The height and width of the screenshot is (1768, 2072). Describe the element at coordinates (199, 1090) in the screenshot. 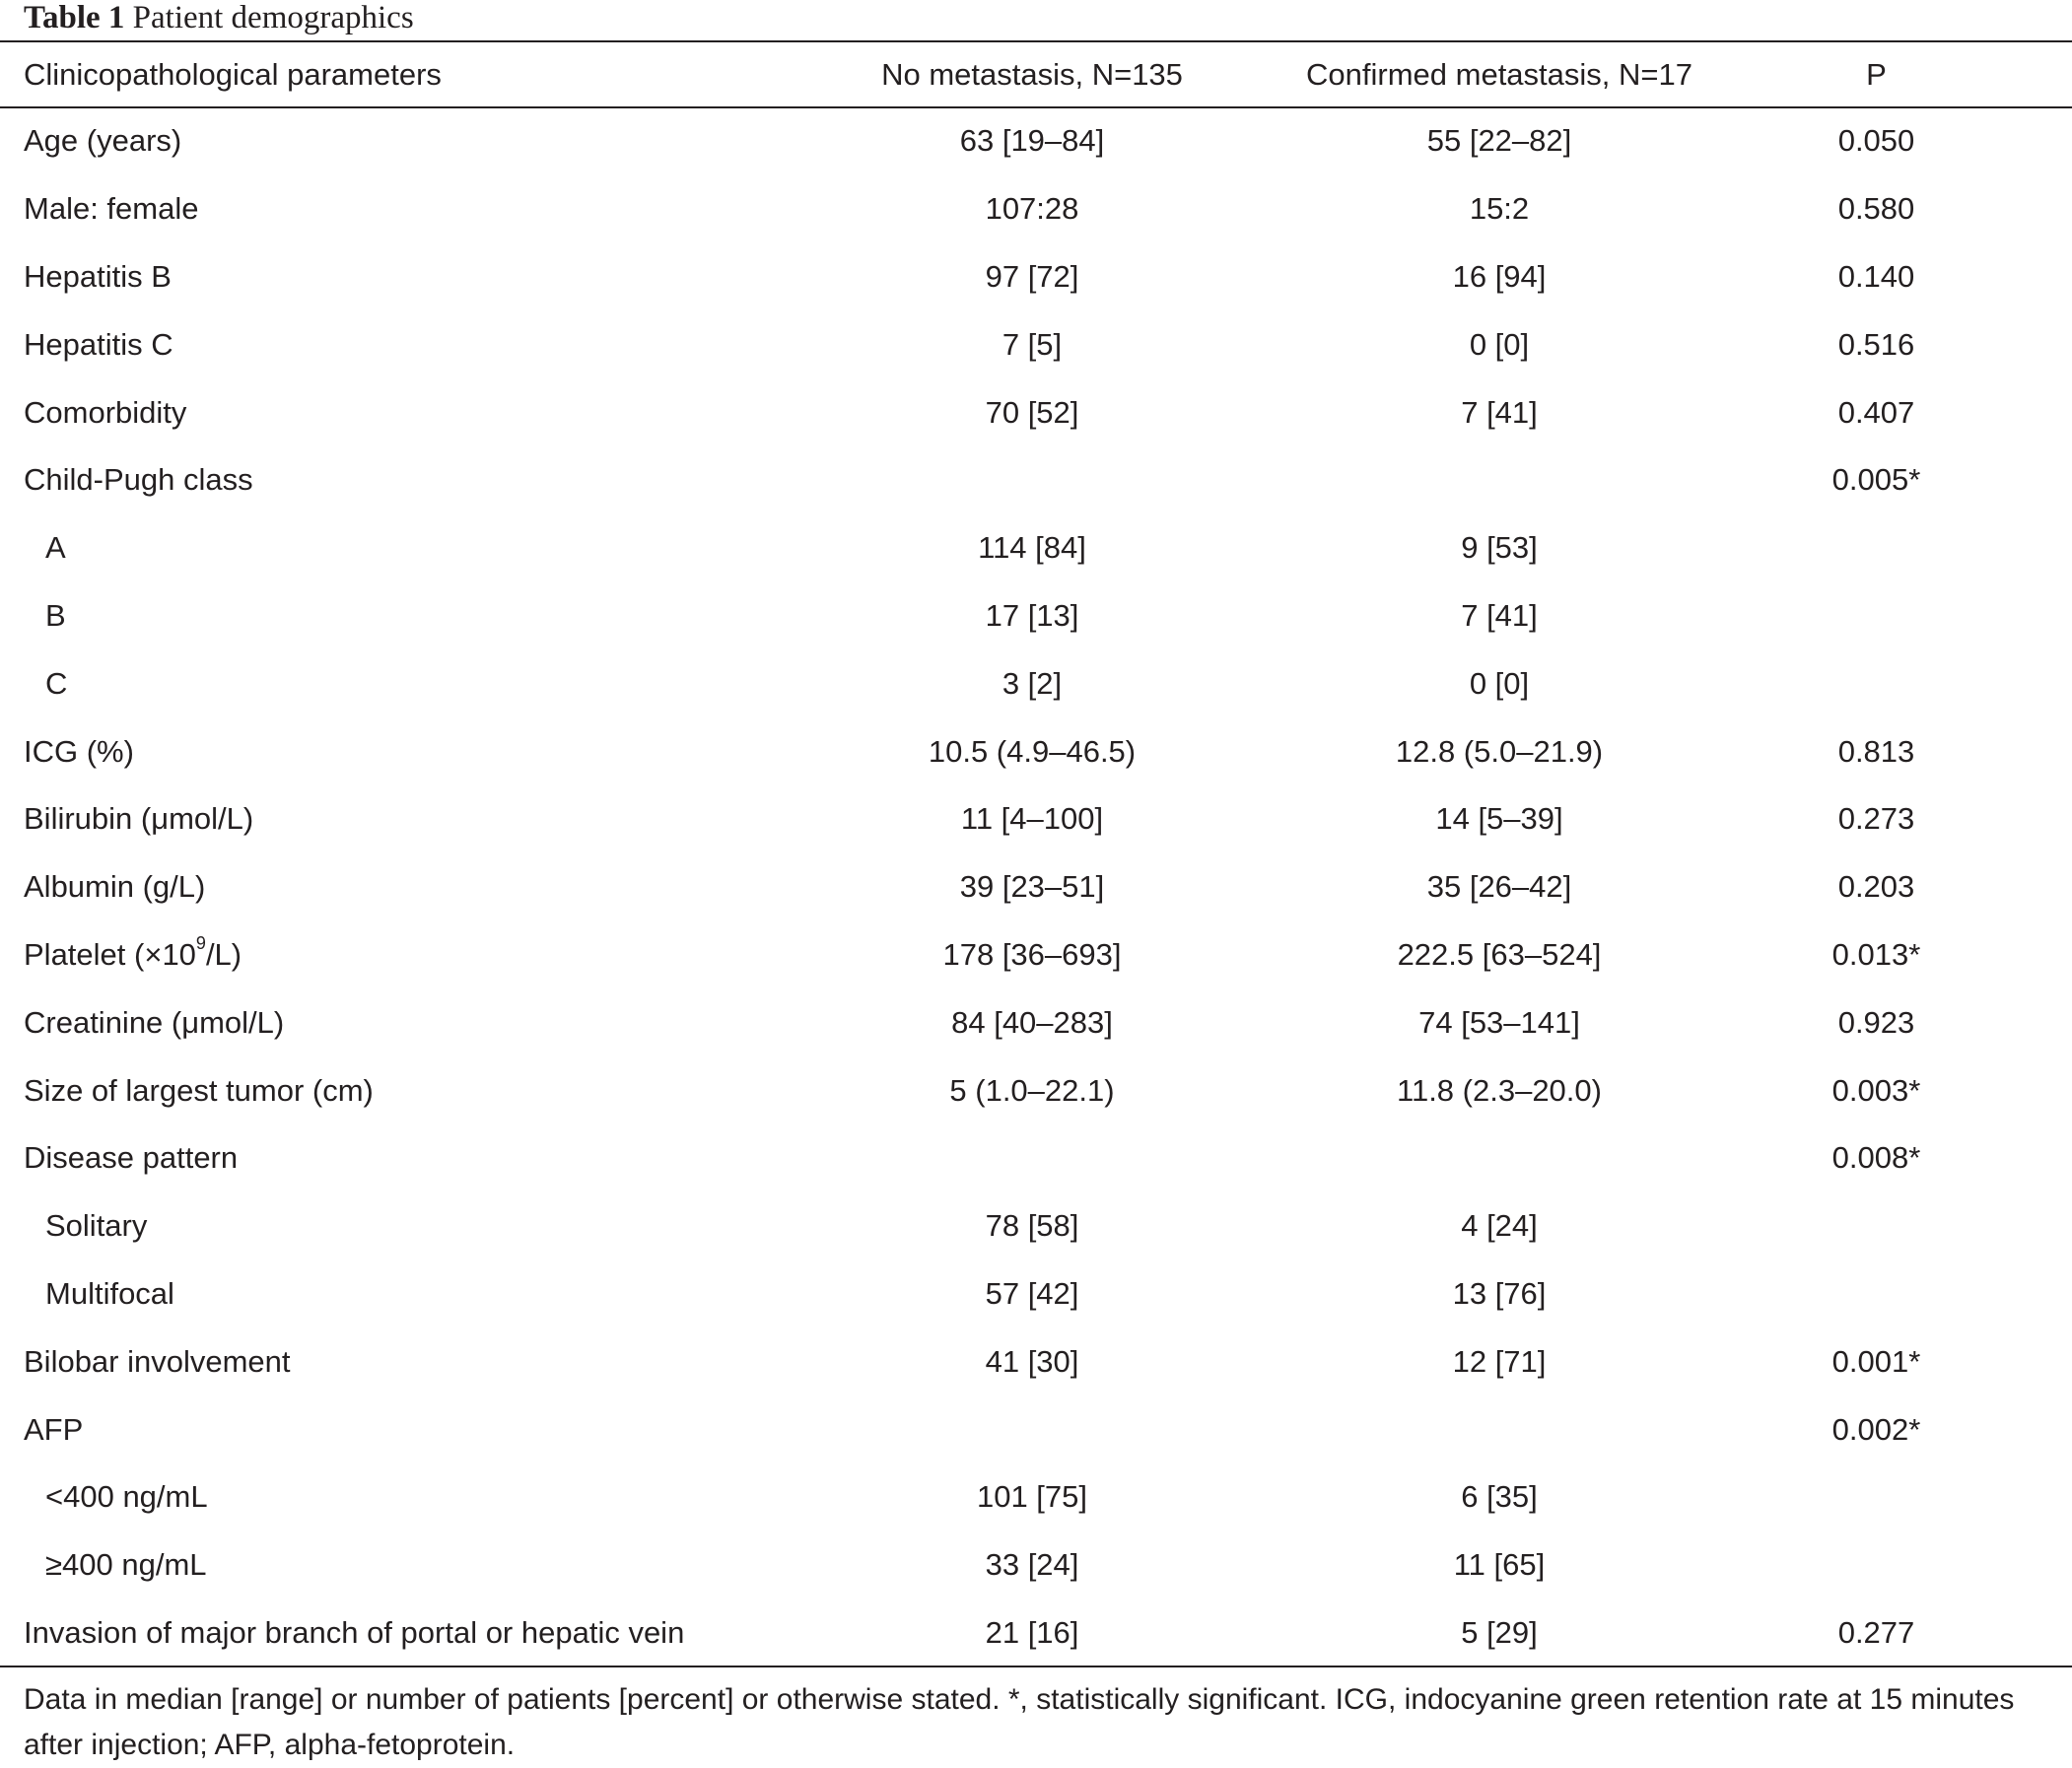

I see `row-label-text: Size of largest tumor (cm)` at that location.